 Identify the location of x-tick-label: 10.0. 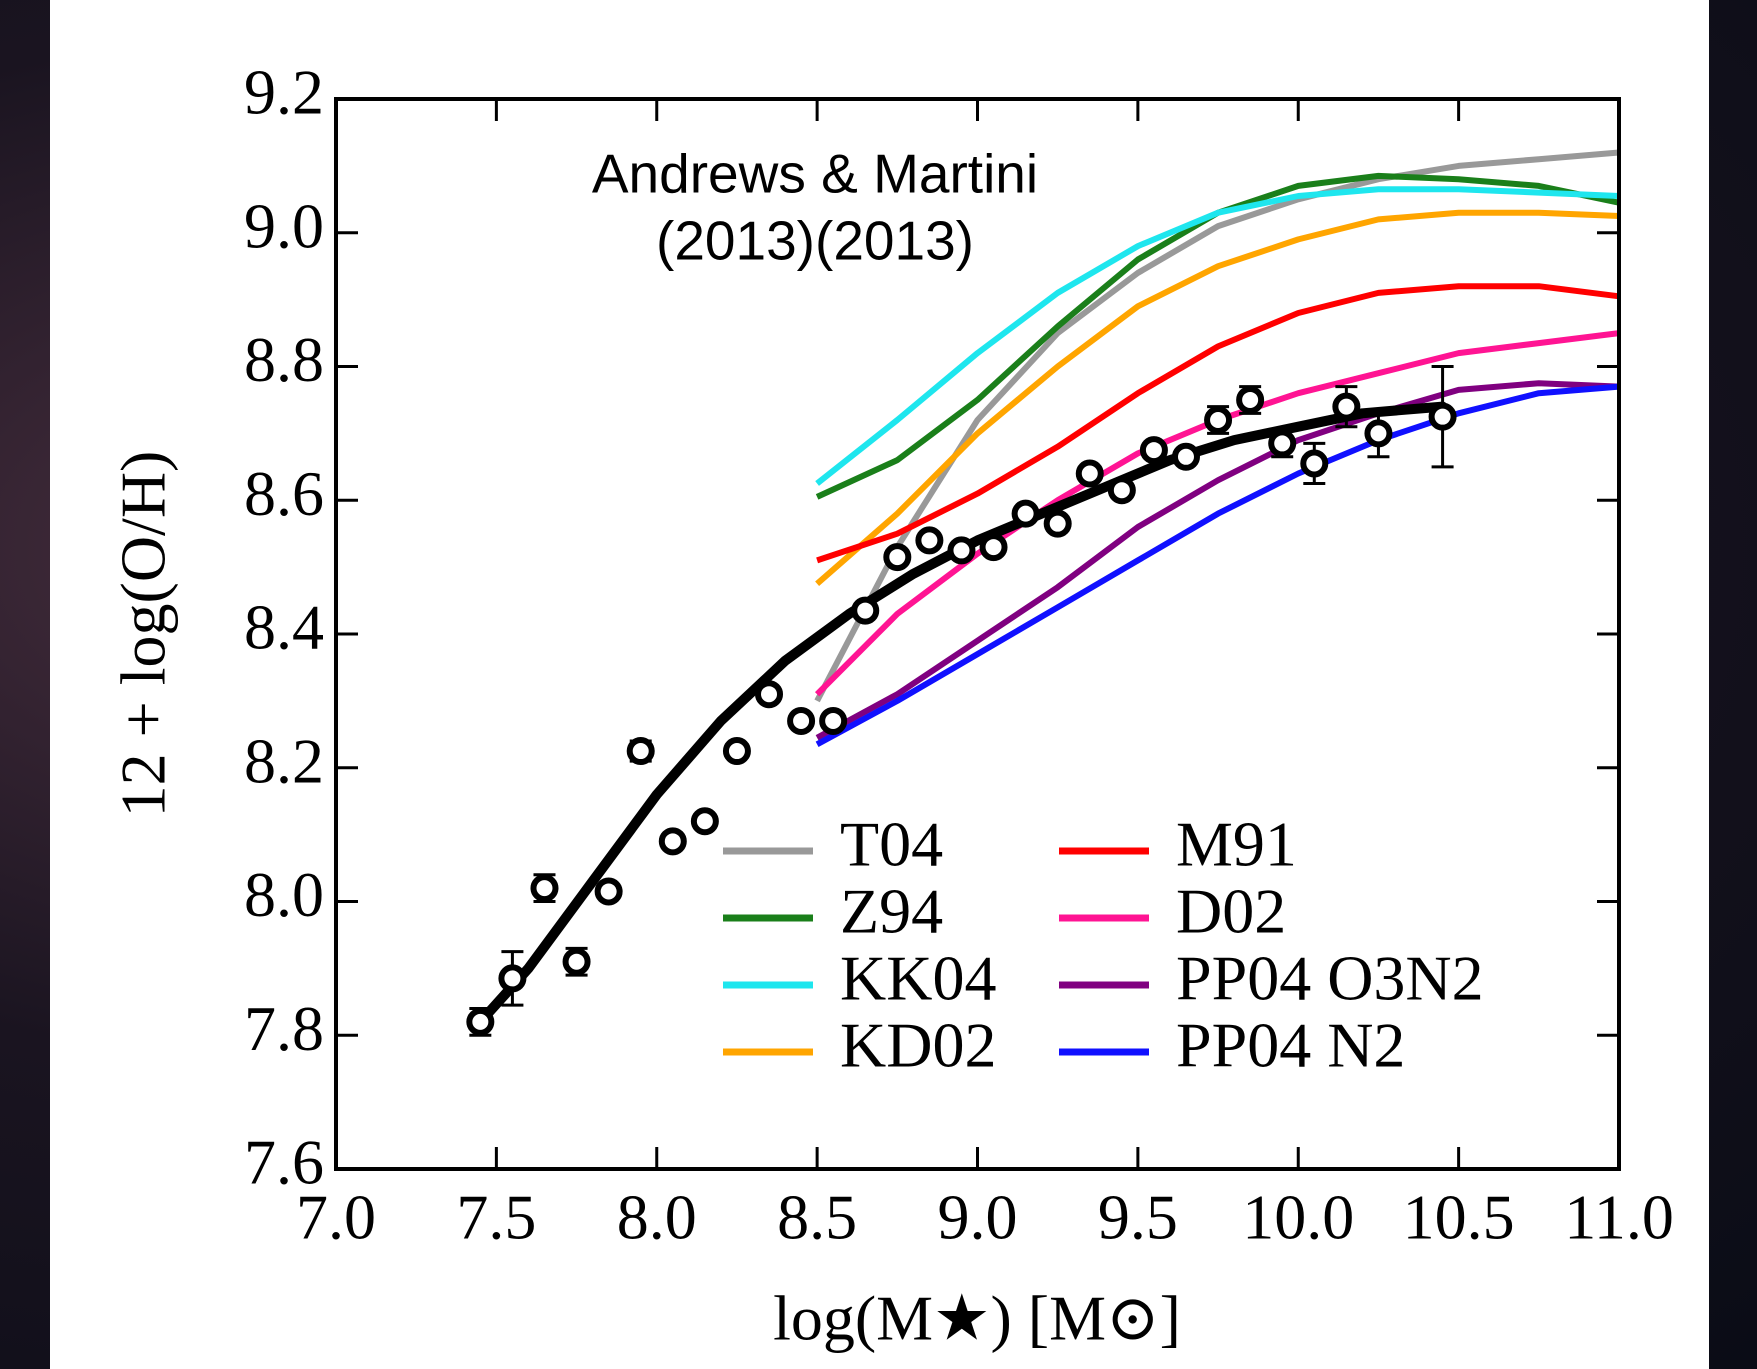
(1298, 1217).